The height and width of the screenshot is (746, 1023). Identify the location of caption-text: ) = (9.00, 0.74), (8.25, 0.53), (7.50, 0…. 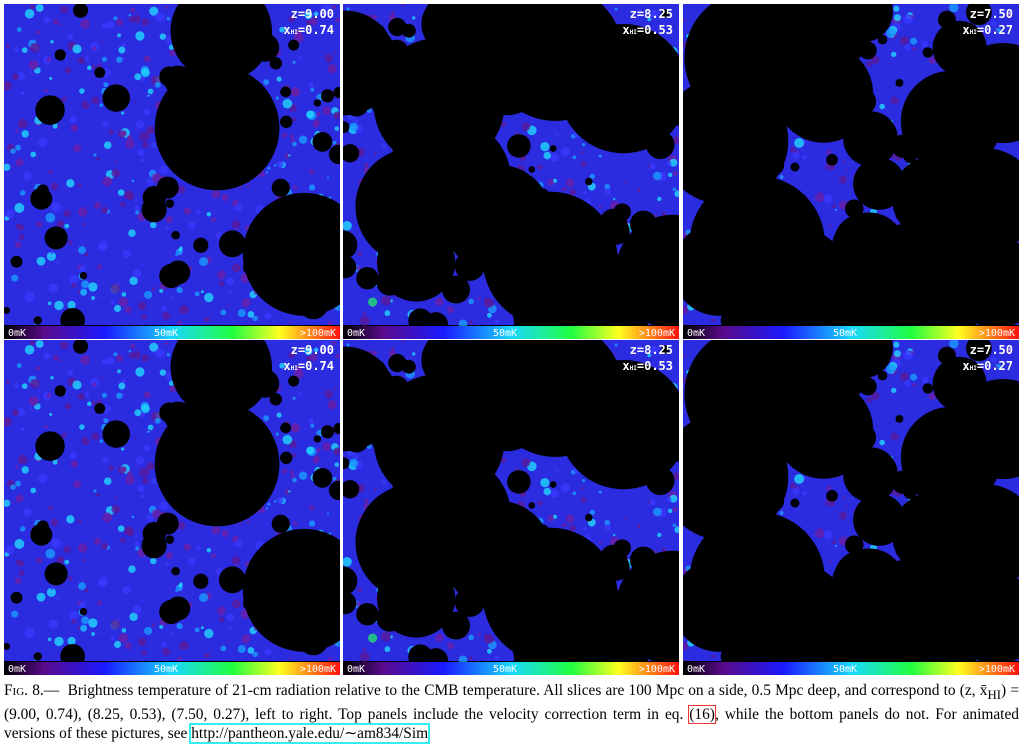
(512, 703).